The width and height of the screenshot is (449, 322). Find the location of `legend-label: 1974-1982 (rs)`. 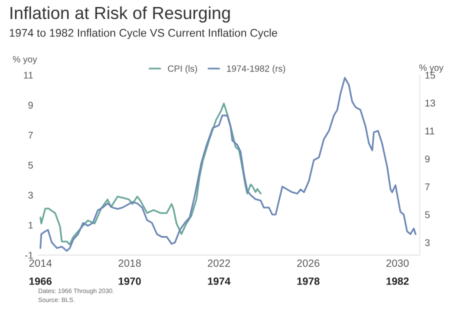

legend-label: 1974-1982 (rs) is located at coordinates (256, 69).